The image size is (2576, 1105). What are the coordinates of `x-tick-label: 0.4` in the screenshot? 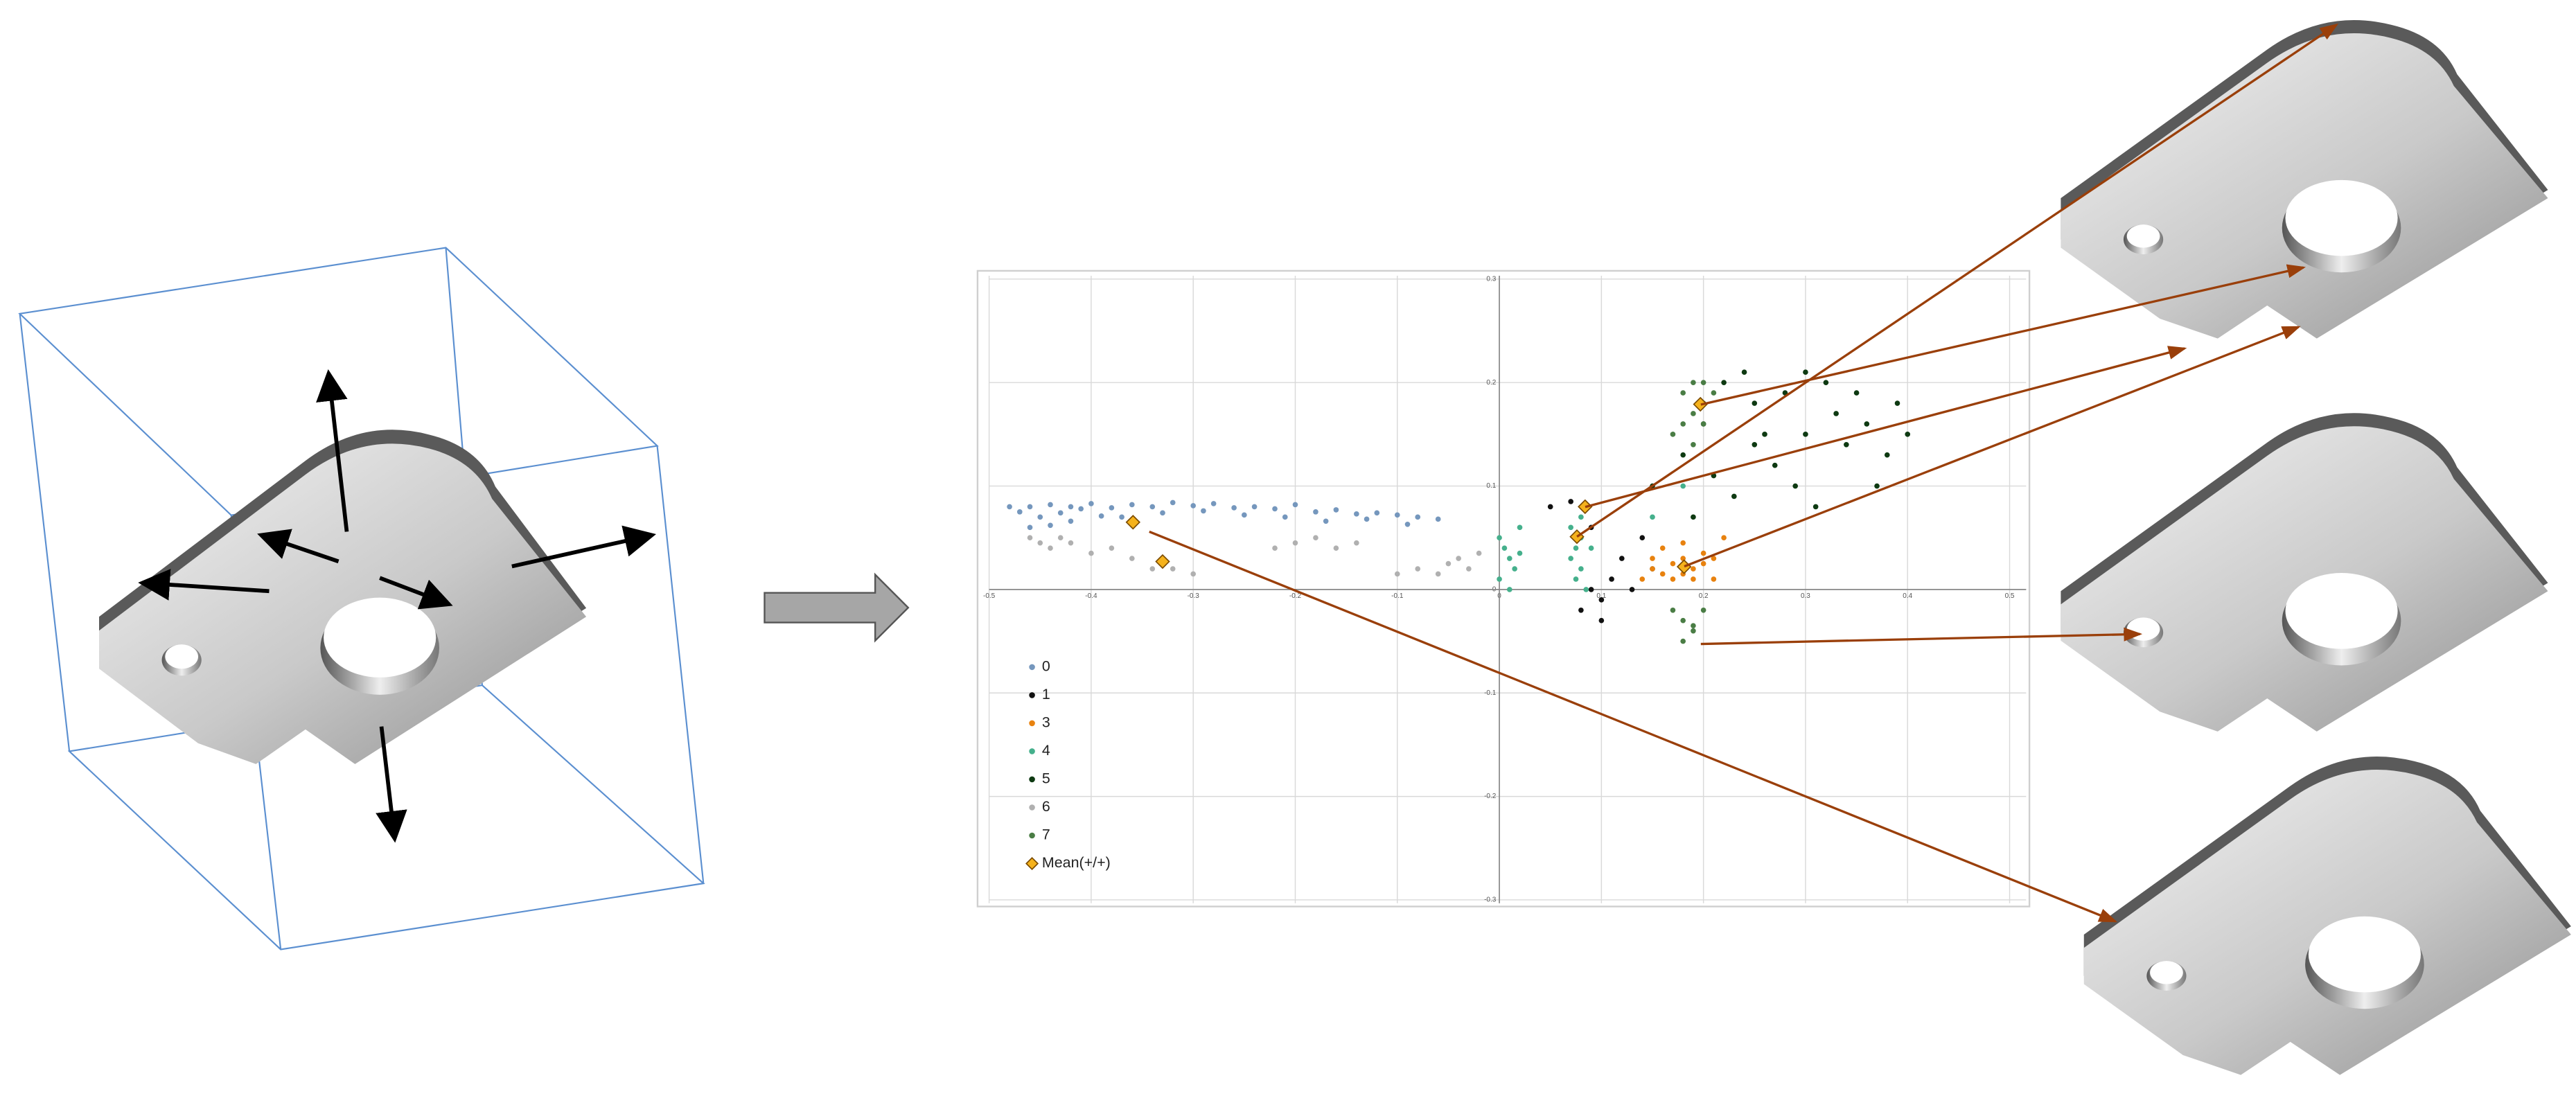 It's located at (1908, 596).